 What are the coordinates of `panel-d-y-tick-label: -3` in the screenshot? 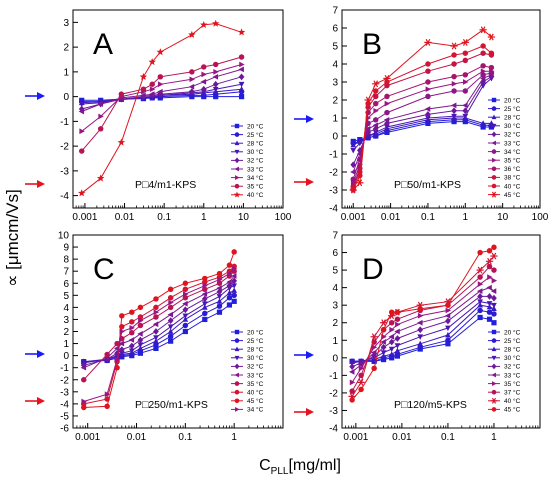 It's located at (333, 411).